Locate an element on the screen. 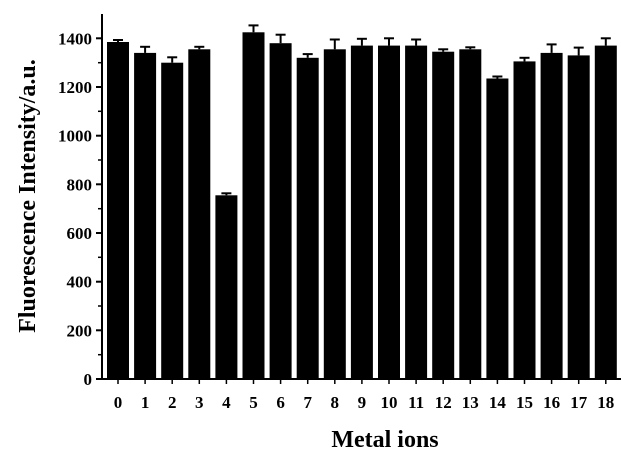  y-tick-label: 1000 is located at coordinates (75, 136).